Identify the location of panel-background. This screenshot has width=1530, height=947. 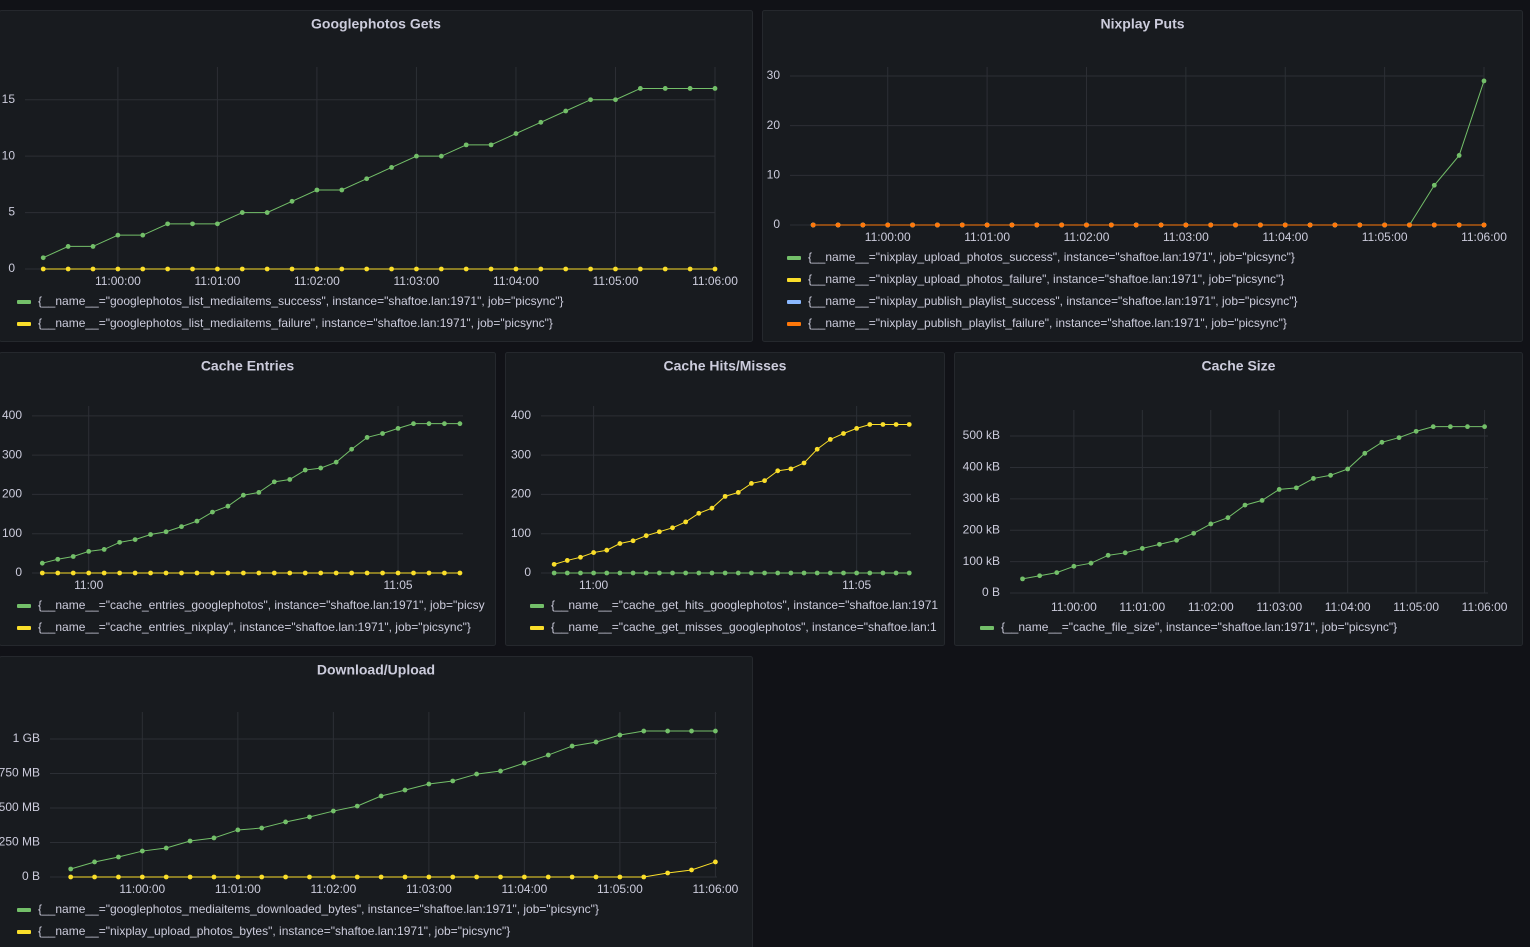
(248, 499).